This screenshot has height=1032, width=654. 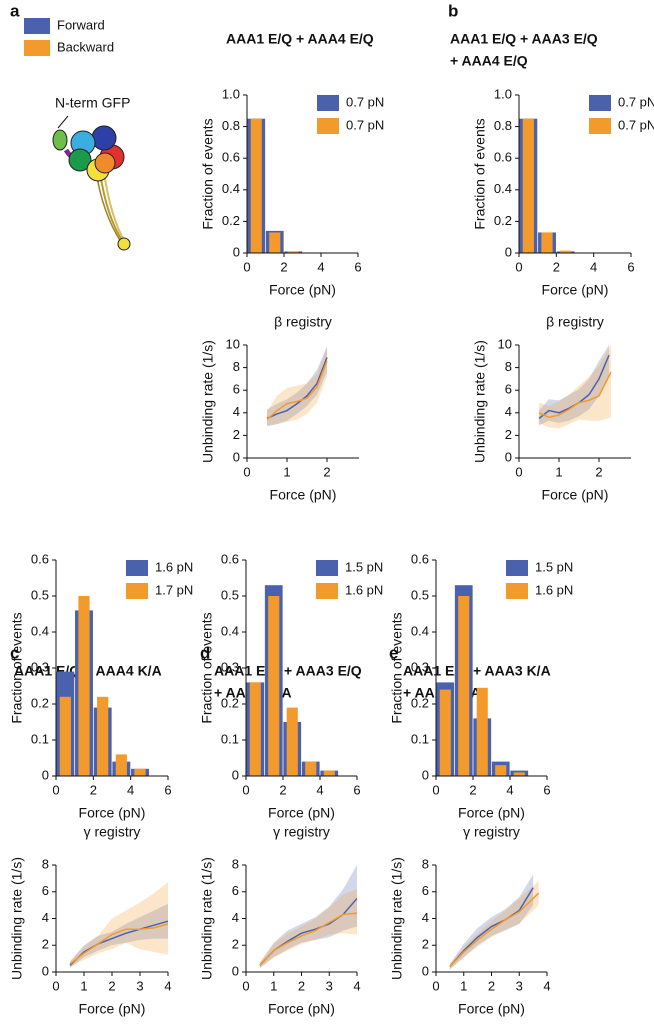 What do you see at coordinates (393, 652) in the screenshot?
I see `panel-letter: e` at bounding box center [393, 652].